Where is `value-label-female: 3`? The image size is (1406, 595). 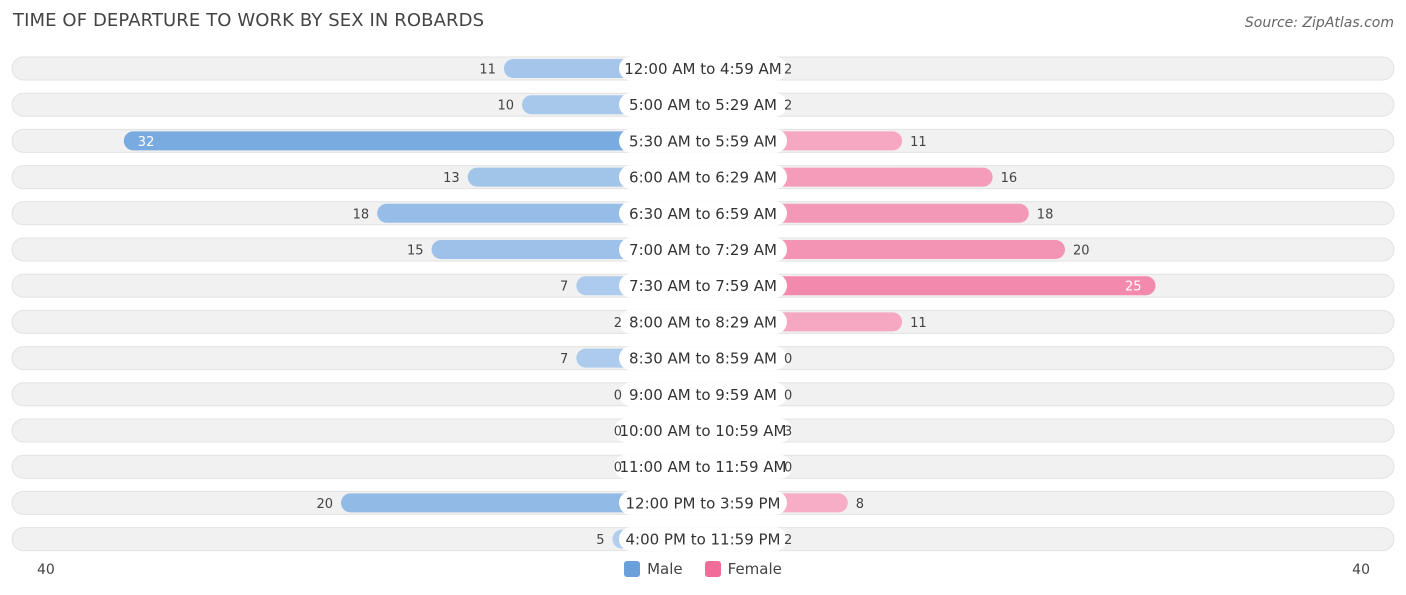 value-label-female: 3 is located at coordinates (788, 432).